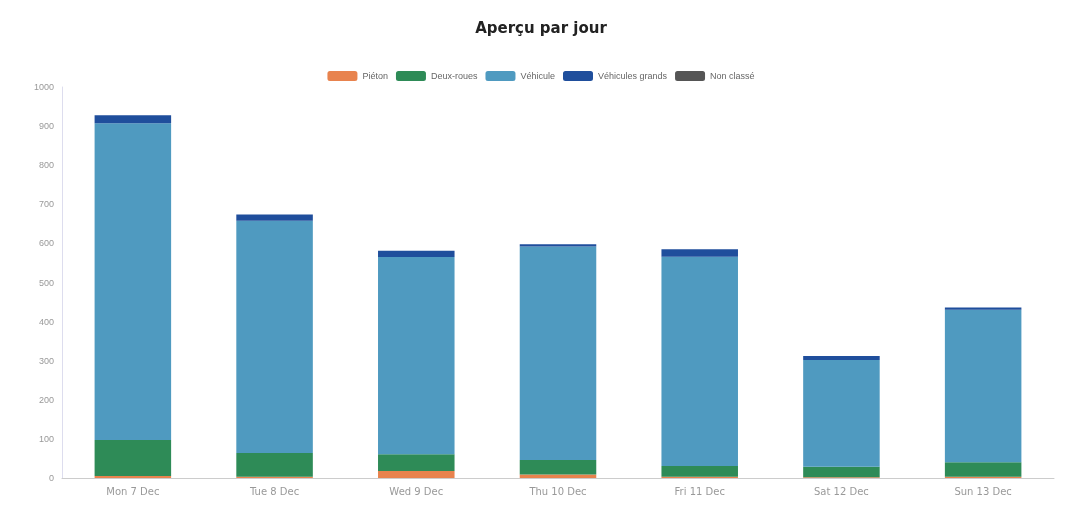 This screenshot has height=518, width=1082. What do you see at coordinates (557, 491) in the screenshot?
I see `x-tick-label: Thu 10 Dec` at bounding box center [557, 491].